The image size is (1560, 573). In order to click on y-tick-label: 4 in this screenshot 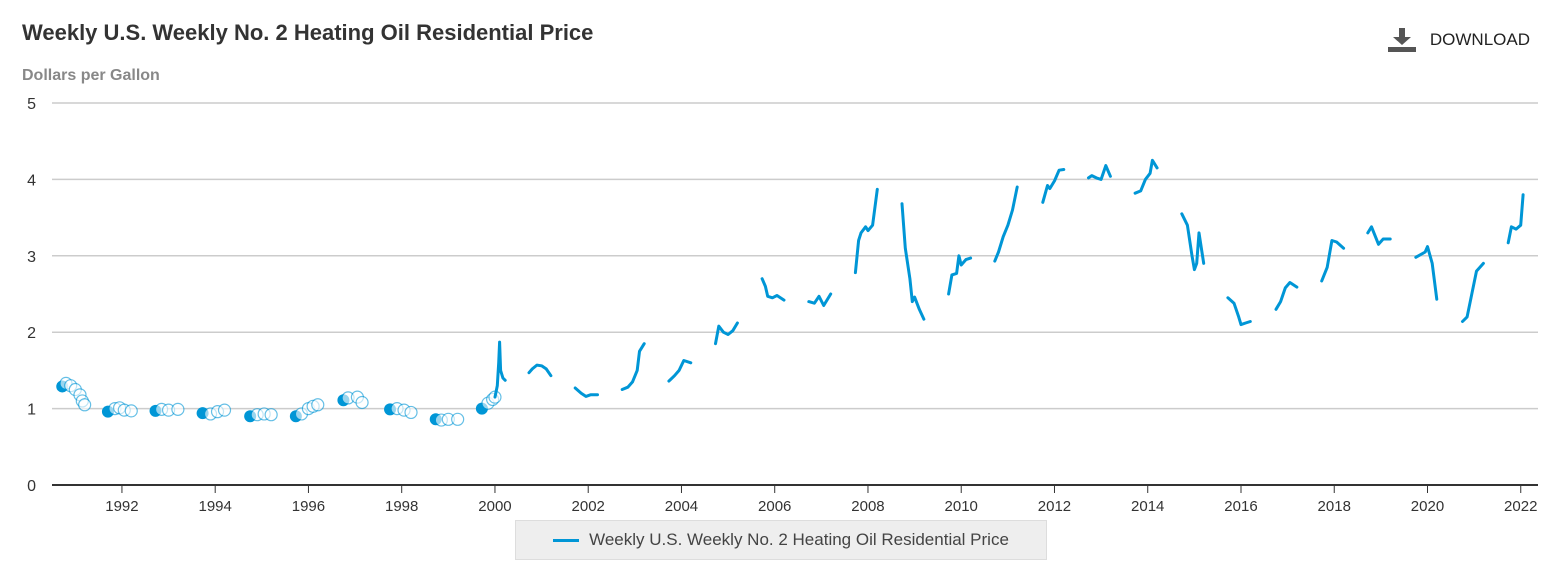, I will do `click(31, 180)`.